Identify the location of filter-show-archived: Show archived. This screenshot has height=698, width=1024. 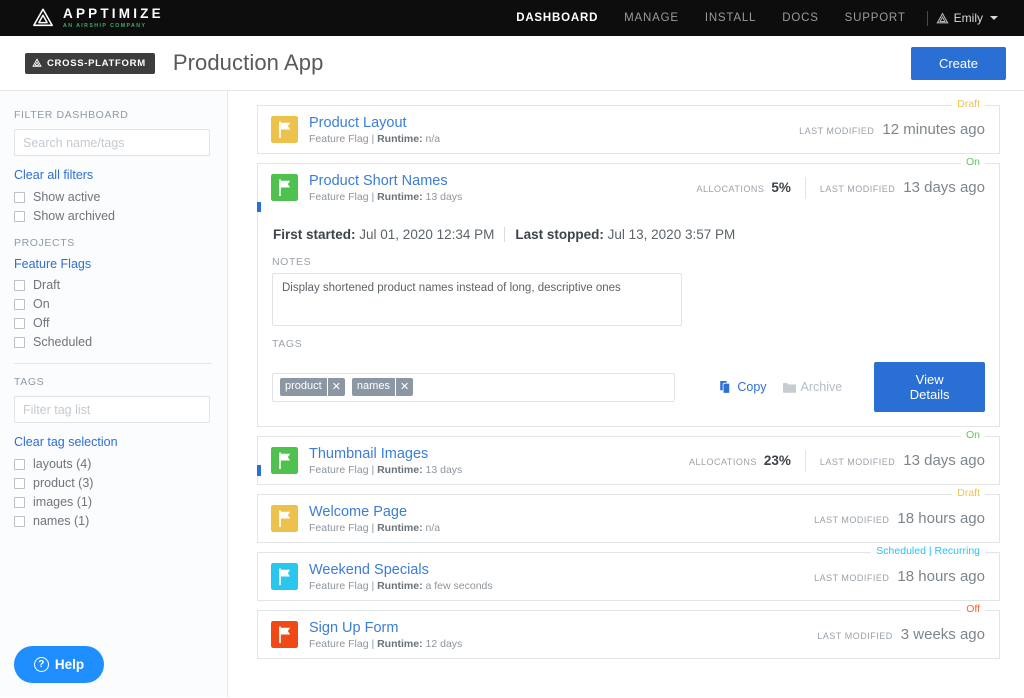
(112, 216).